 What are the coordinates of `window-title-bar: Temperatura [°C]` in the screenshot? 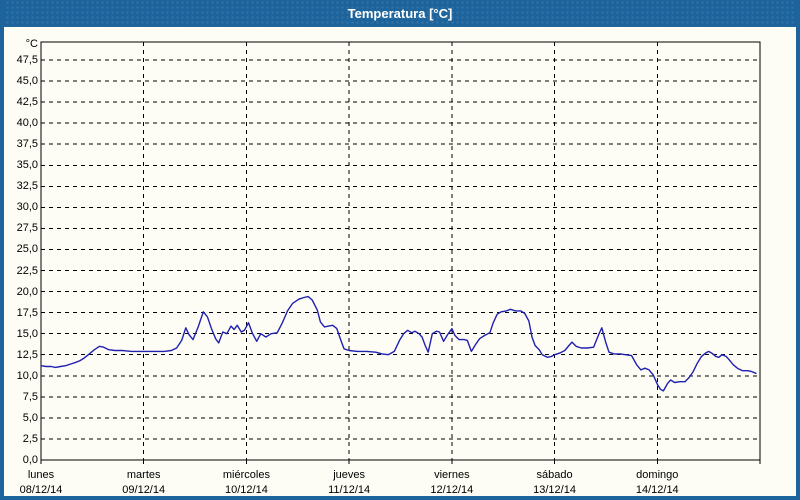 It's located at (400, 13).